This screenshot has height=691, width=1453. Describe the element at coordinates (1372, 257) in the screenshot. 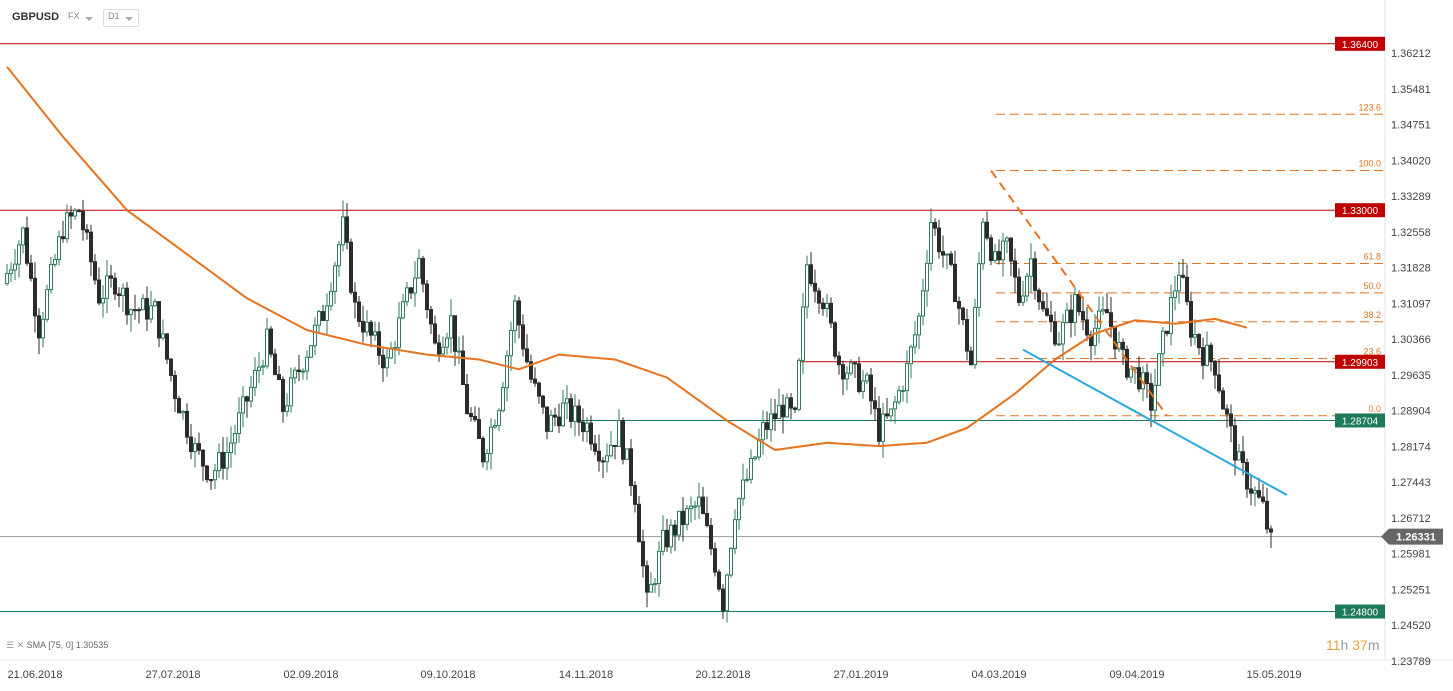

I see `fib-label-2: 61.8` at that location.